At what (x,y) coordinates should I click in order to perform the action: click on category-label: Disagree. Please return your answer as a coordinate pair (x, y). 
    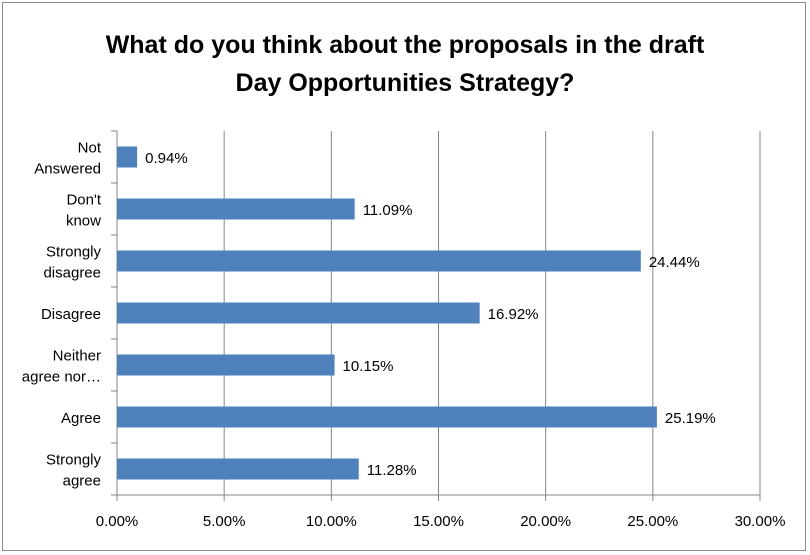
    Looking at the image, I should click on (71, 314).